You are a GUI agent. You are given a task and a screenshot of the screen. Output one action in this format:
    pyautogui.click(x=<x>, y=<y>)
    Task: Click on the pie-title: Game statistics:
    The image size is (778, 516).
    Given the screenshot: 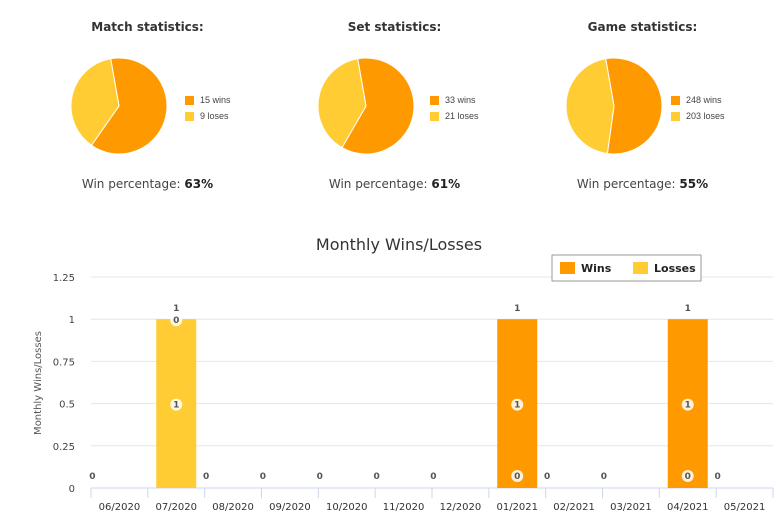 What is the action you would take?
    pyautogui.click(x=642, y=27)
    